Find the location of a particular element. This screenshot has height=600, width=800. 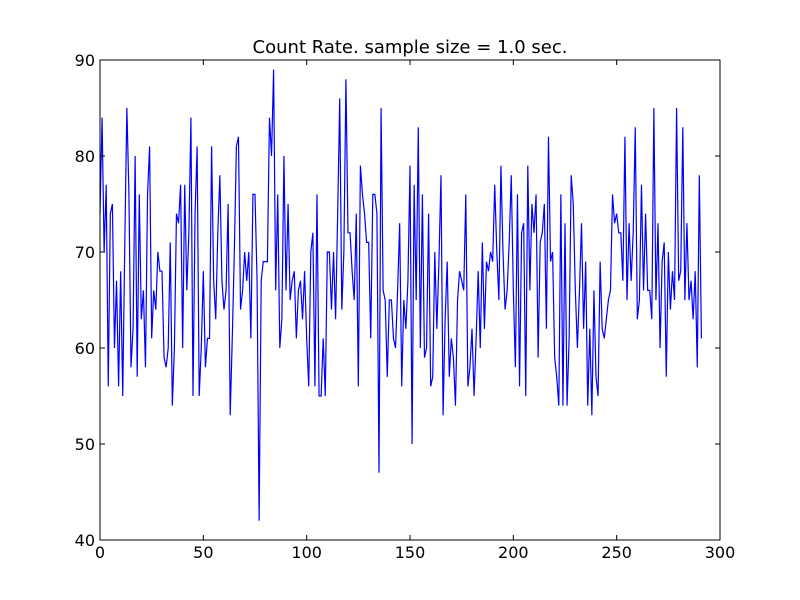

x-tick-label: 250 is located at coordinates (616, 552).